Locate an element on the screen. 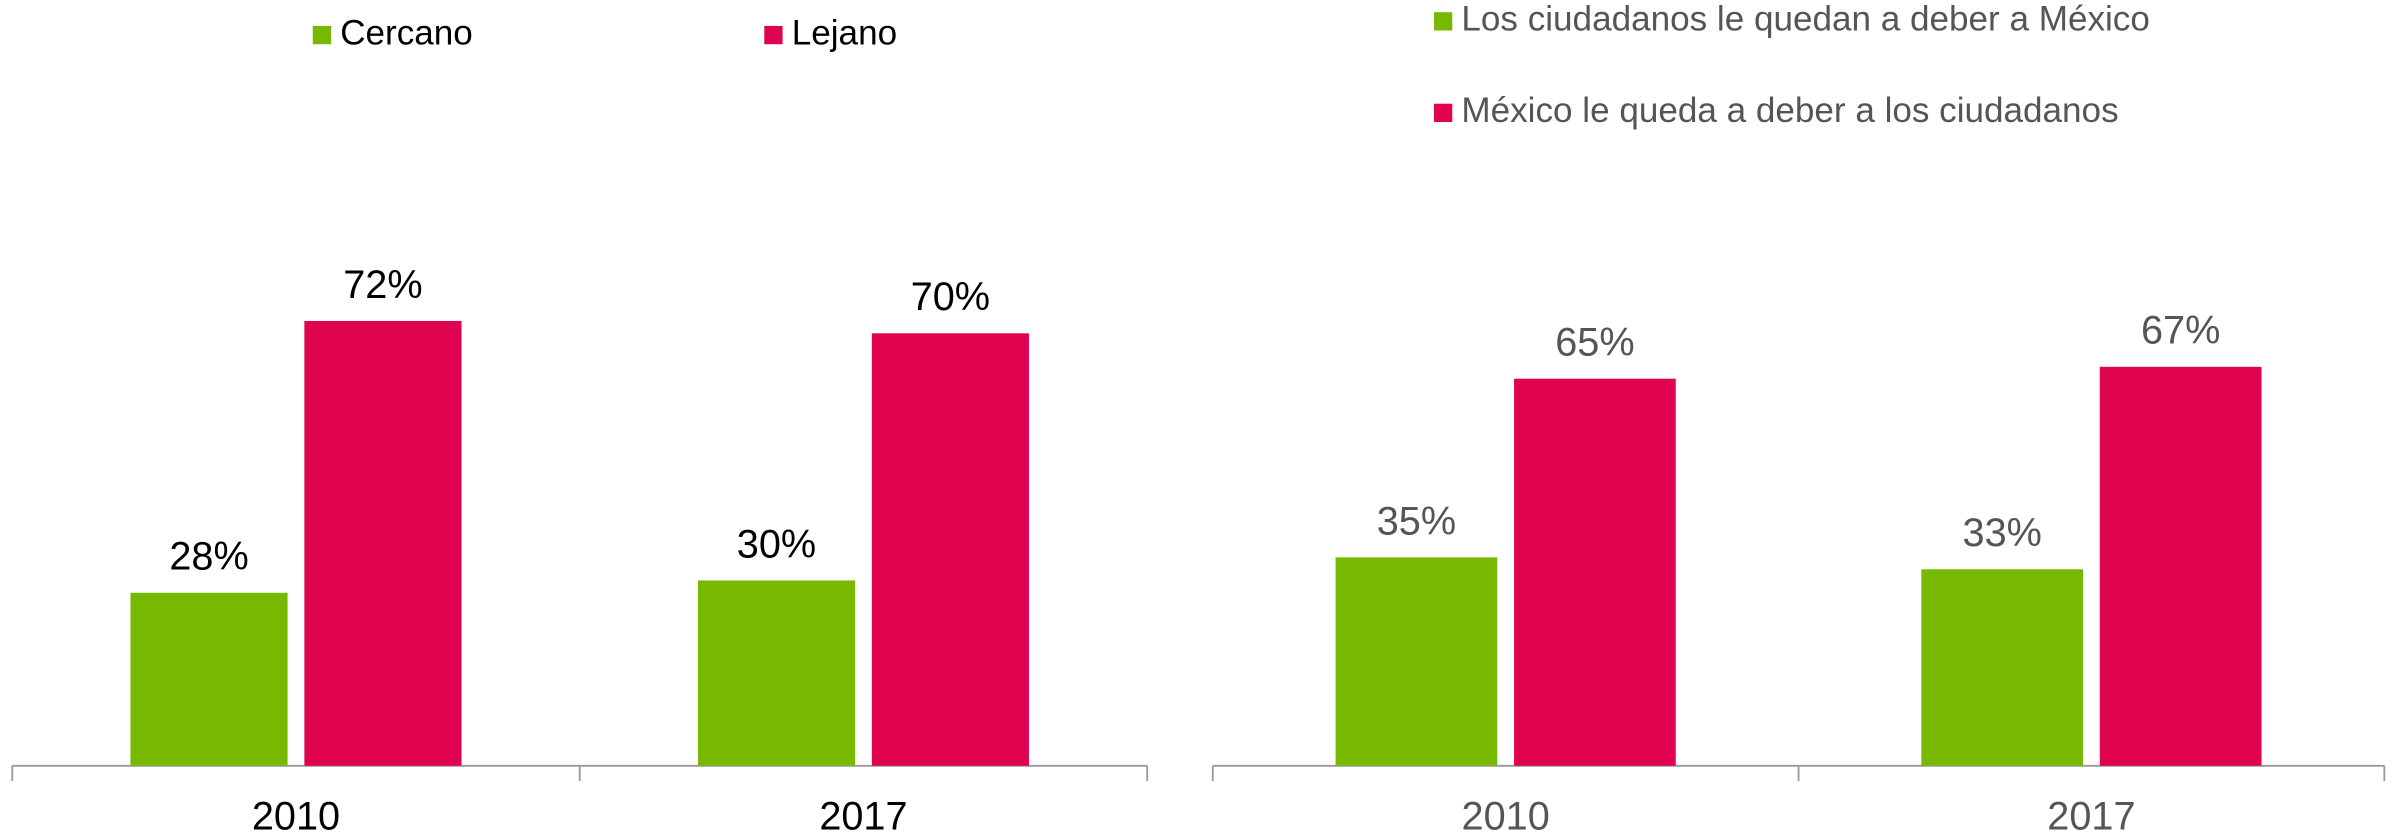 This screenshot has height=839, width=2392. legend-label: Cercano is located at coordinates (406, 32).